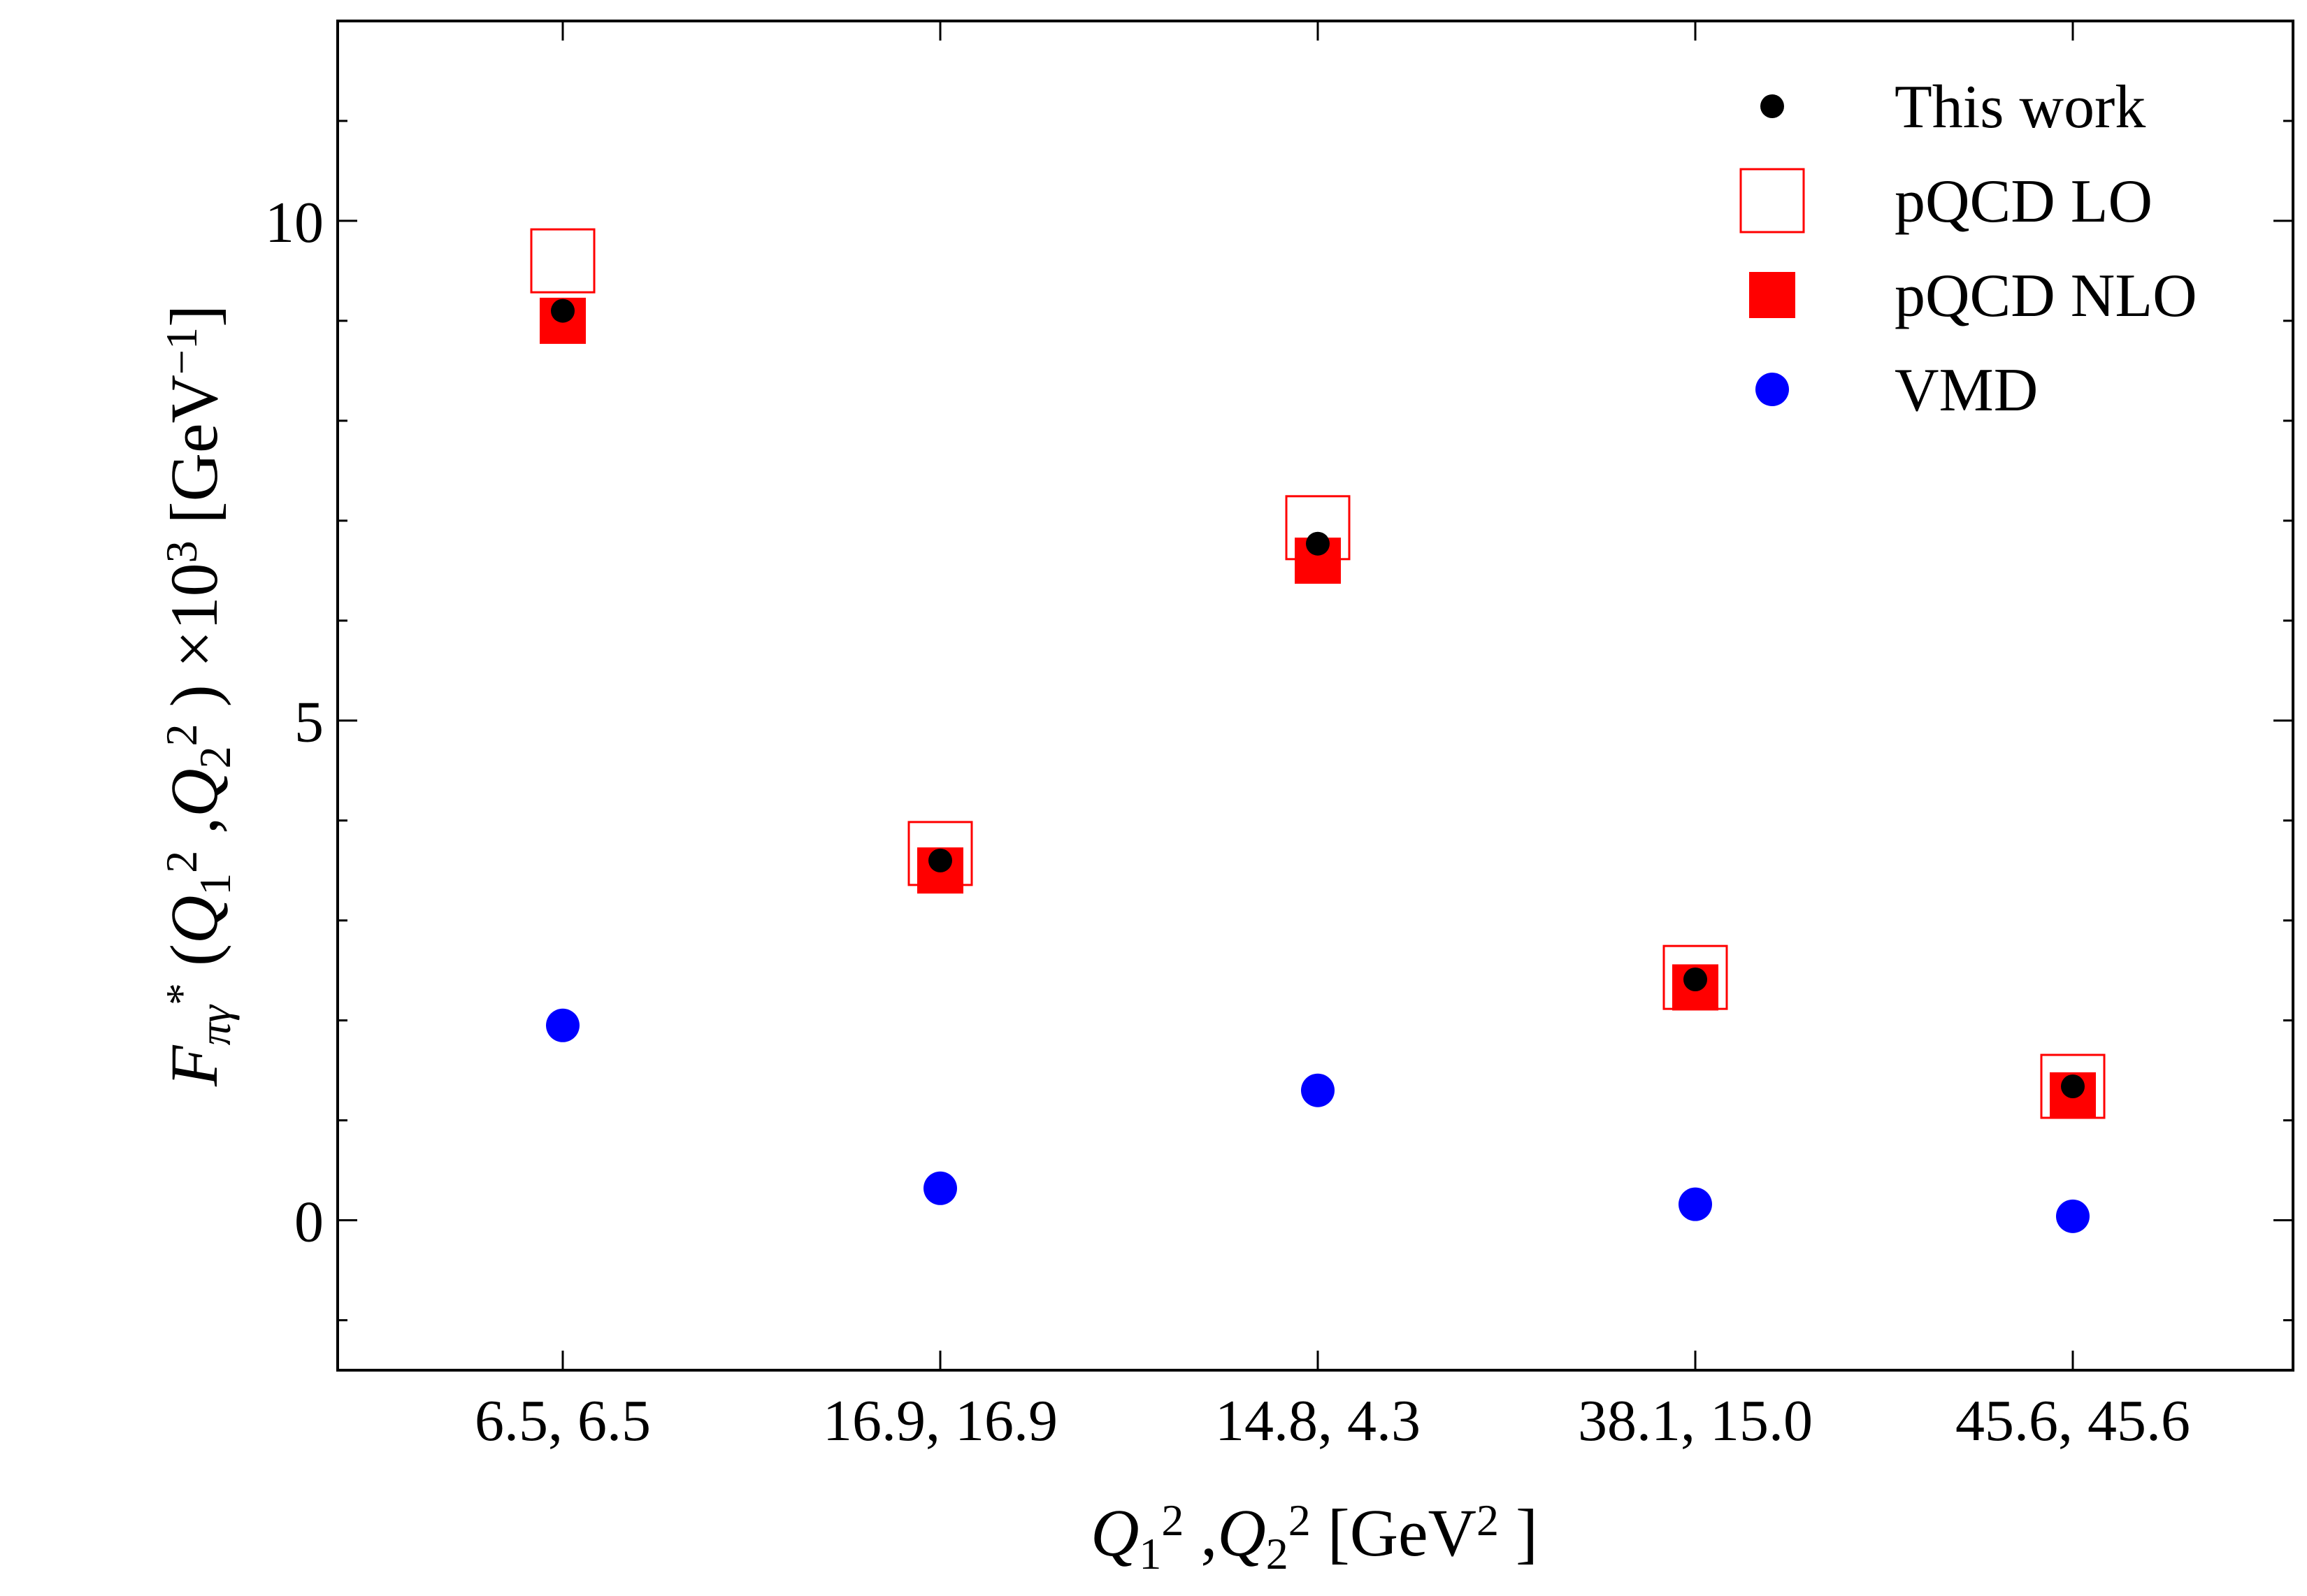  Describe the element at coordinates (2046, 296) in the screenshot. I see `legend-label-pqcd-nlo: pQCD NLO` at that location.